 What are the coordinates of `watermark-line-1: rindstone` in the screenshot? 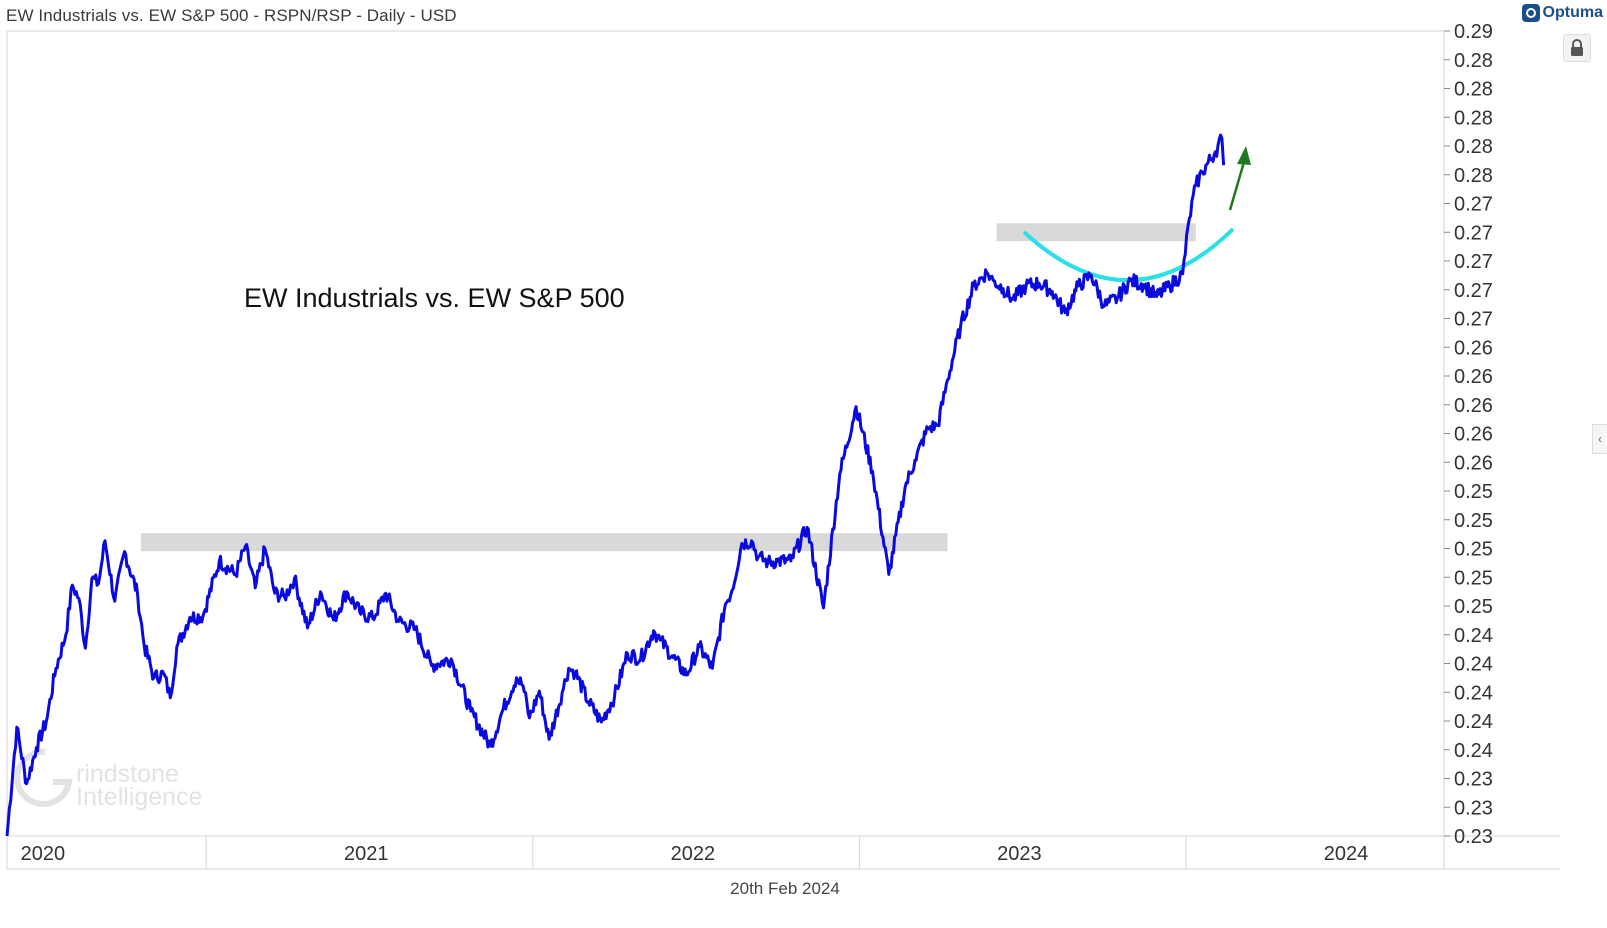 It's located at (127, 774).